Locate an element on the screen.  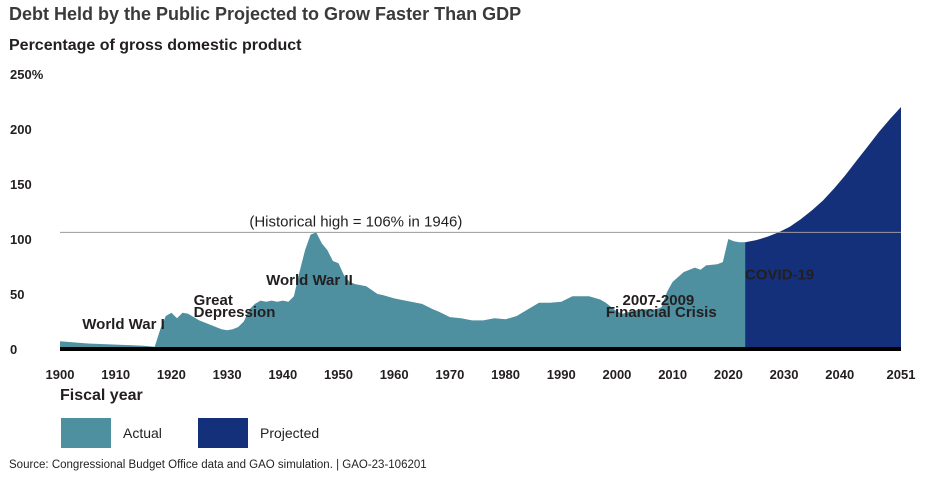
historical-high-label: (Historical high = 106% in 1946) is located at coordinates (355, 221).